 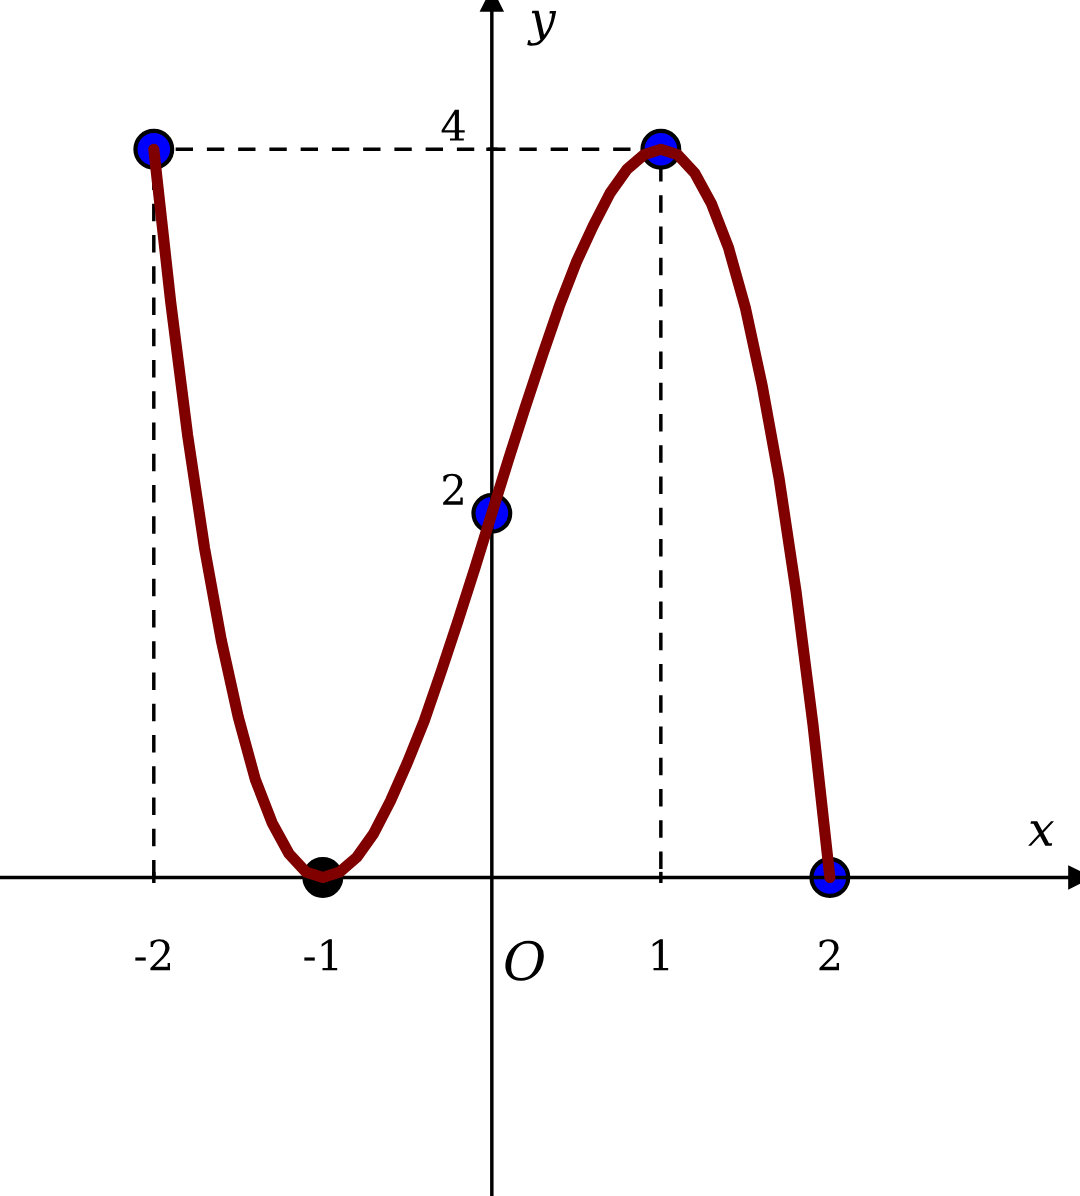 I want to click on y-tick-label: 4, so click(x=453, y=125).